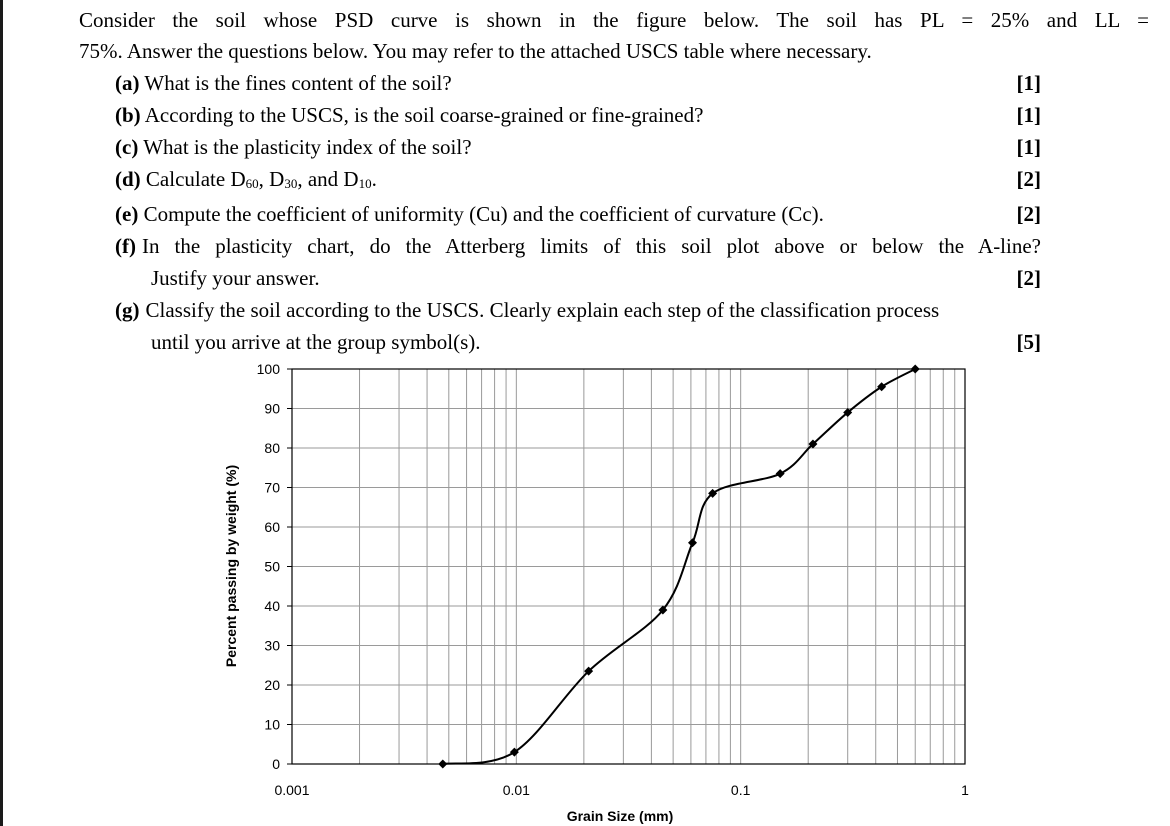 This screenshot has width=1170, height=826. What do you see at coordinates (374, 179) in the screenshot?
I see `text-part: .` at bounding box center [374, 179].